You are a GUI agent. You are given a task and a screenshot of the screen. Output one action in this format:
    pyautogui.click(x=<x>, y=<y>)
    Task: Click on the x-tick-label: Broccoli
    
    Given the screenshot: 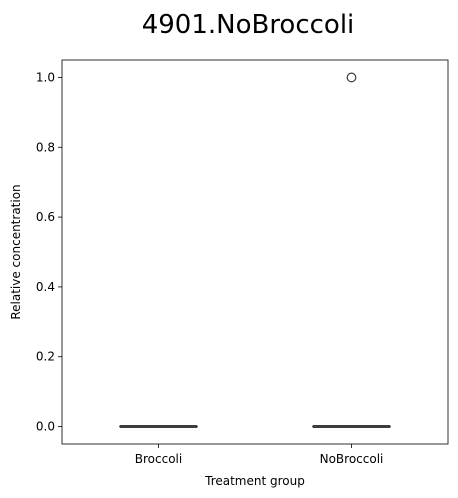 What is the action you would take?
    pyautogui.click(x=158, y=459)
    